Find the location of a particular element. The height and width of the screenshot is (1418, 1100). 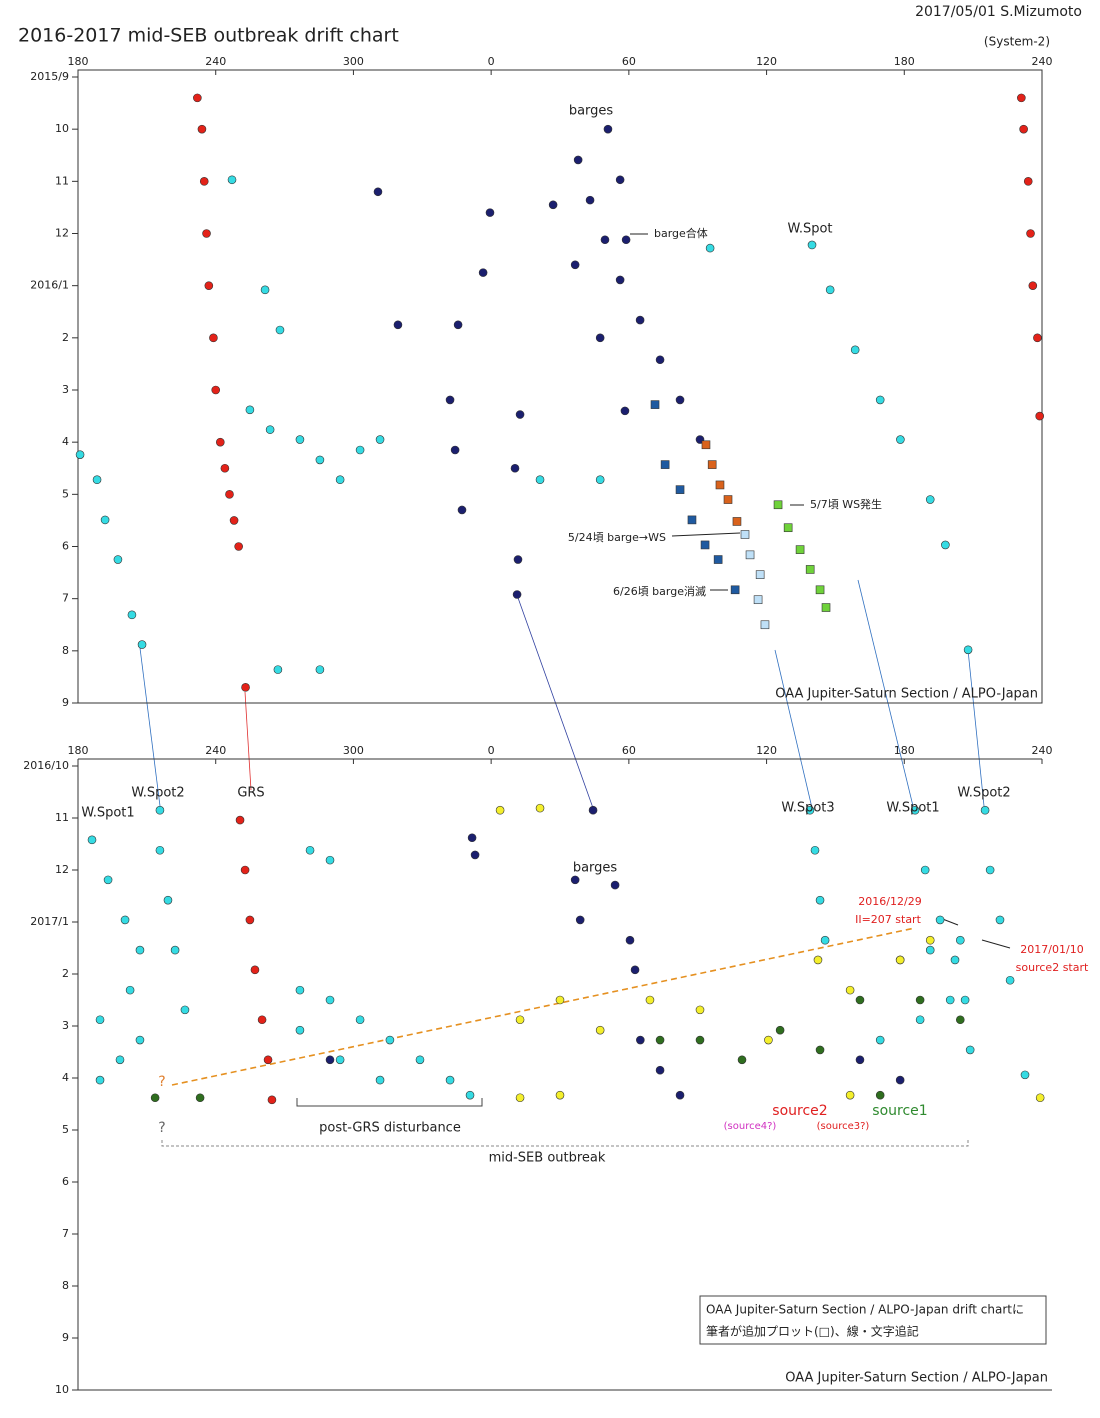

y-tick-label: 5 is located at coordinates (65, 493).